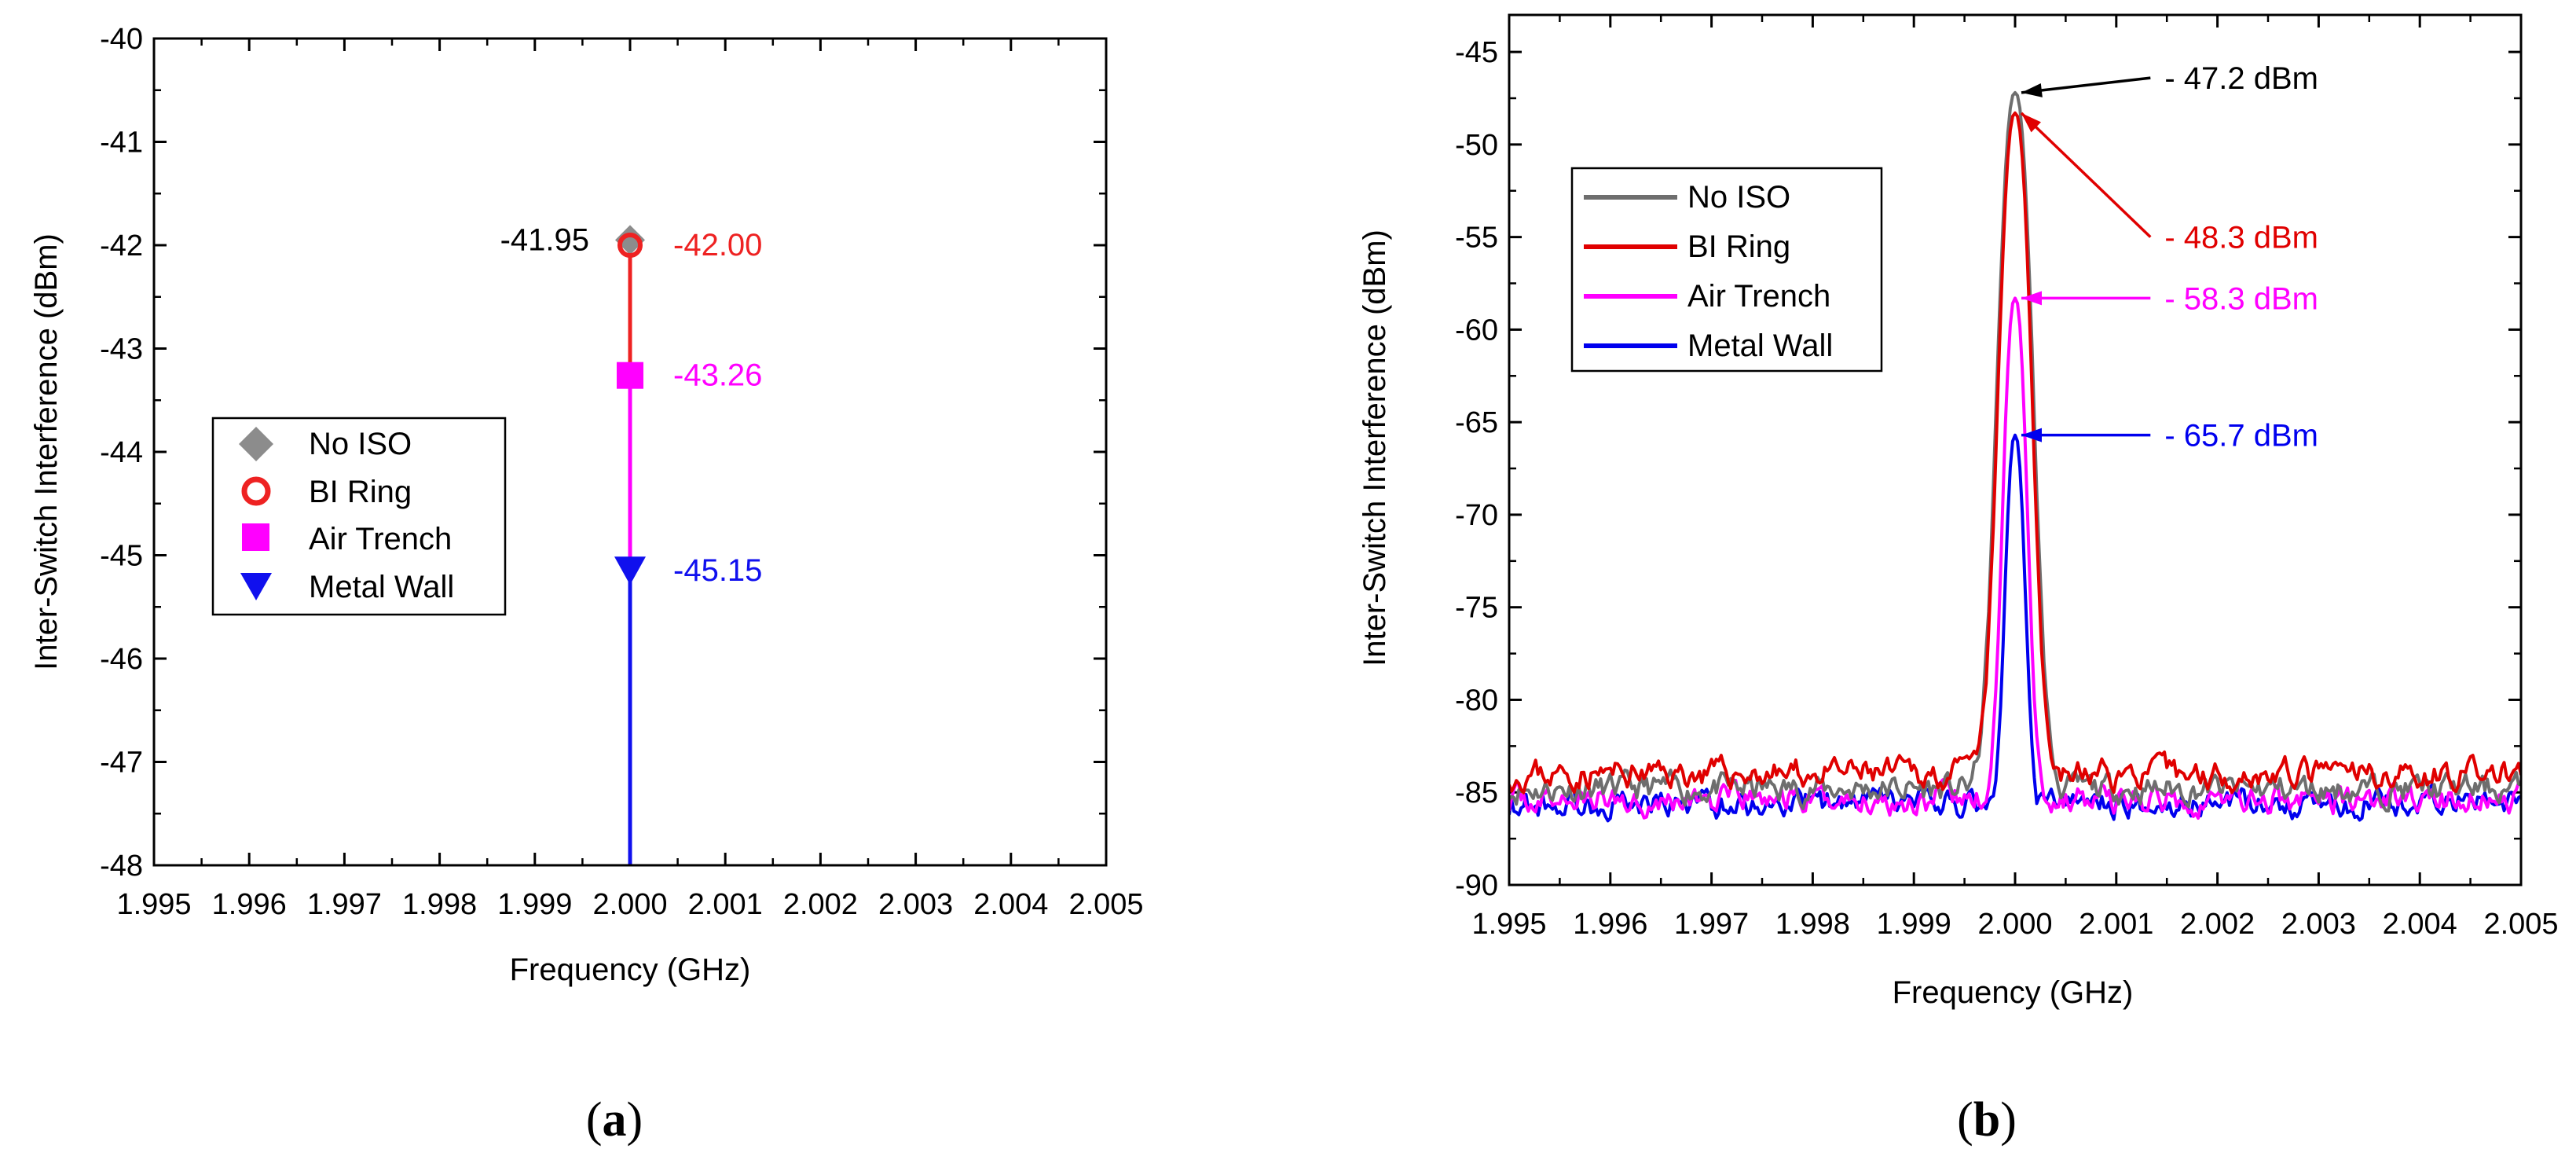  Describe the element at coordinates (153, 904) in the screenshot. I see `panel-a-x-tick-label: 1.995` at that location.